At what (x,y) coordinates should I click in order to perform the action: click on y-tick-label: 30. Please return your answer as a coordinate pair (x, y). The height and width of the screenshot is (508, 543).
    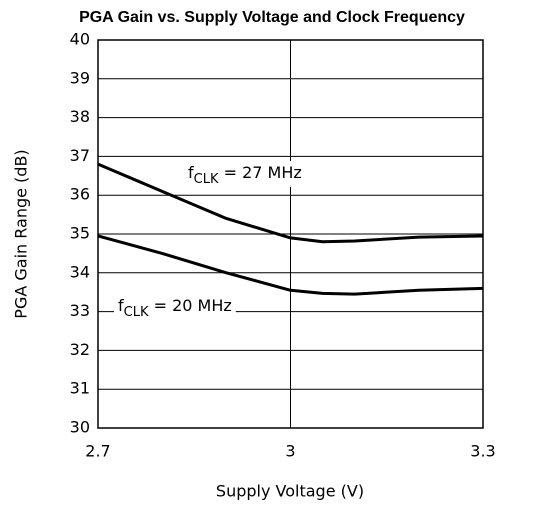
    Looking at the image, I should click on (80, 427).